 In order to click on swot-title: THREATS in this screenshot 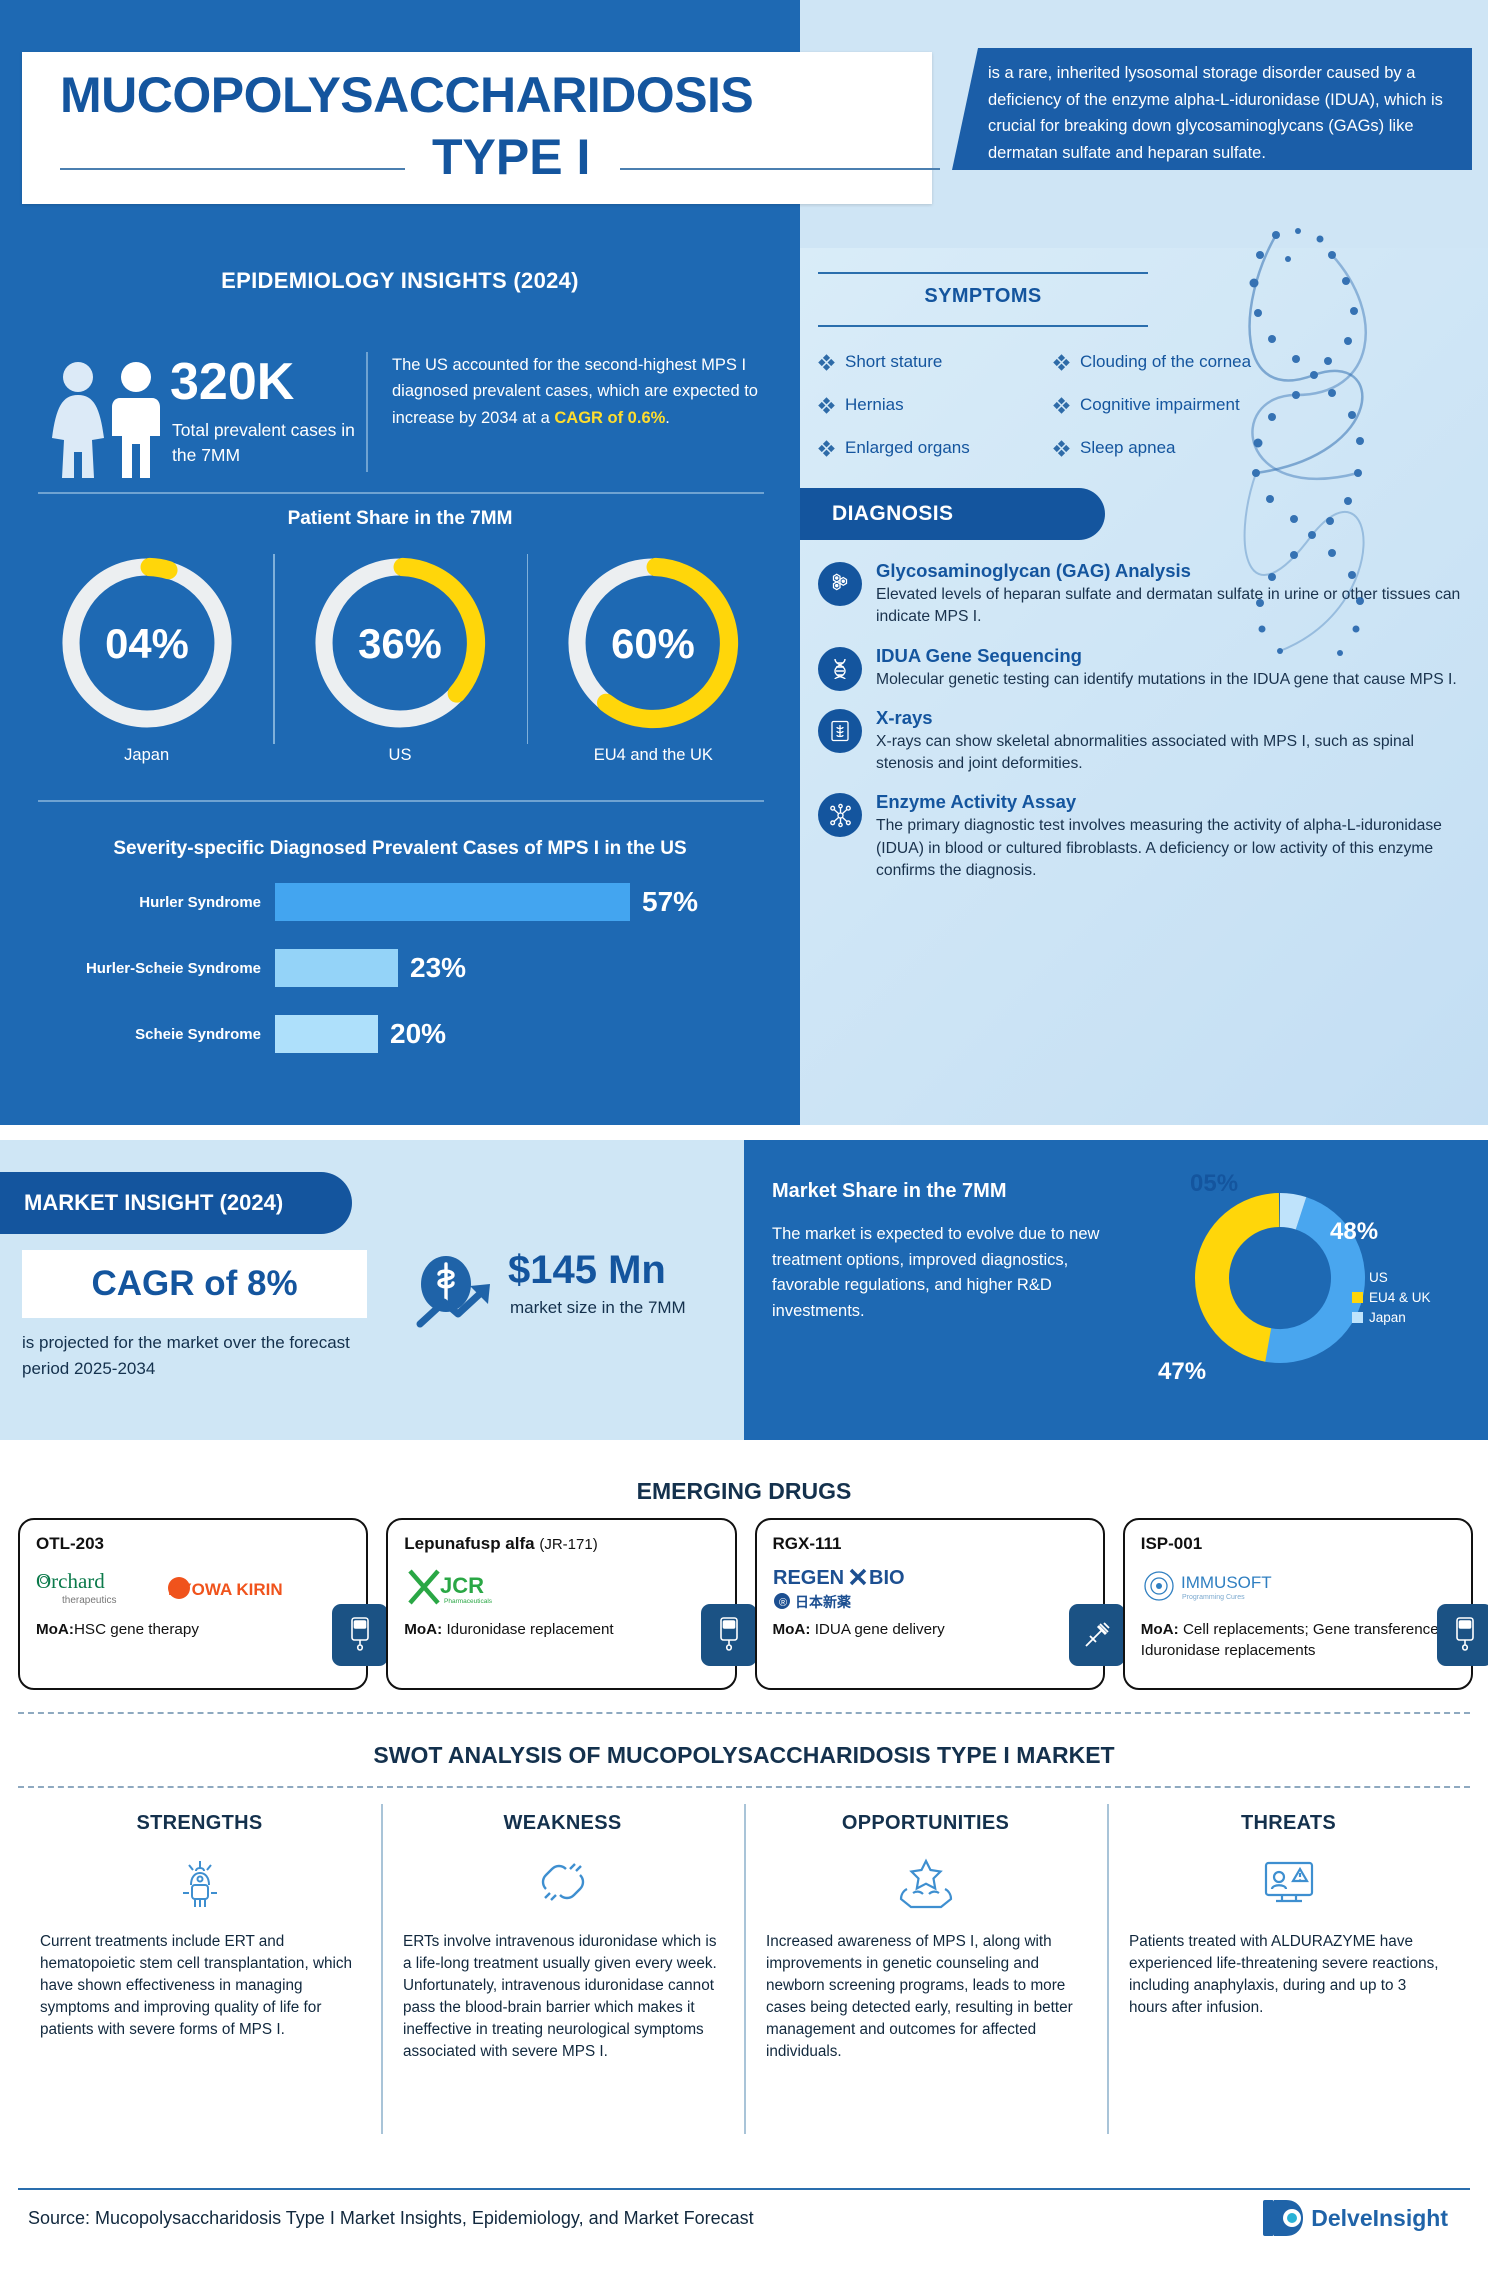, I will do `click(1288, 1823)`.